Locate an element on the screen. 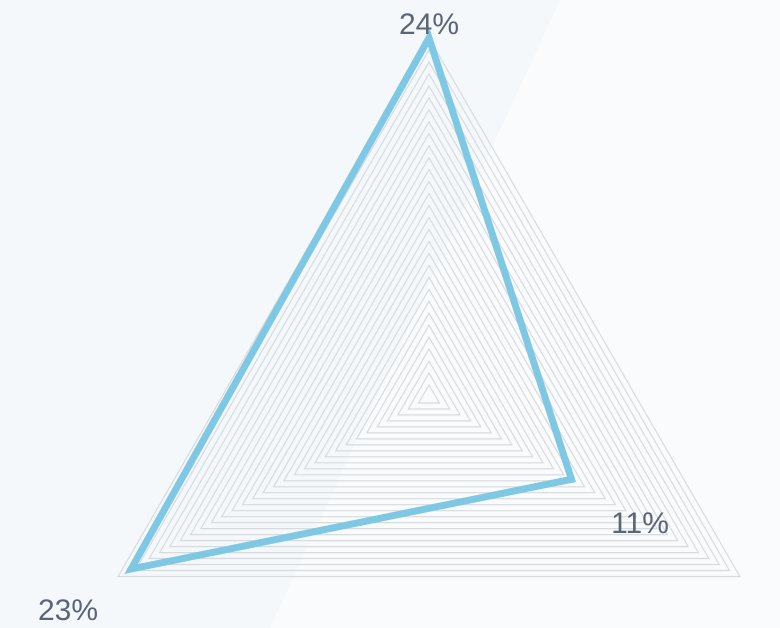  value-label-left: 23% is located at coordinates (68, 610).